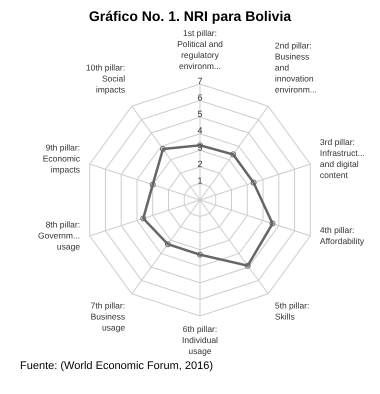  I want to click on source-note: Fuente: (World Economic Forum, 2016), so click(117, 366).